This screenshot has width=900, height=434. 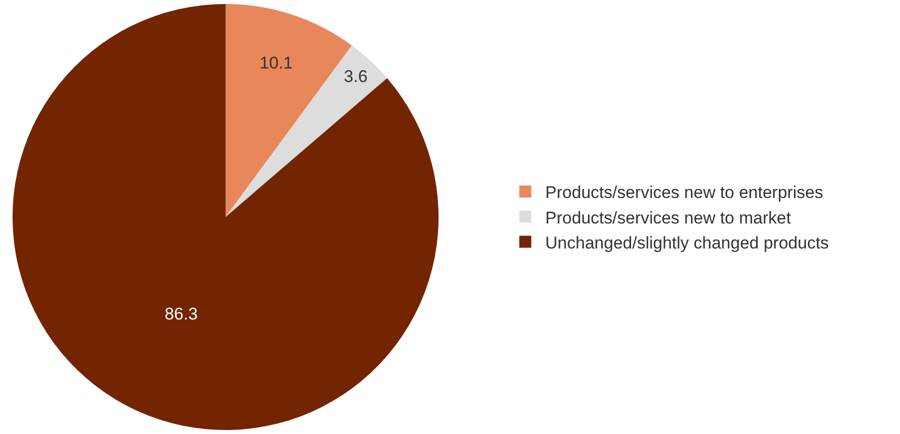 What do you see at coordinates (668, 218) in the screenshot?
I see `legend-label: Products/services new to market` at bounding box center [668, 218].